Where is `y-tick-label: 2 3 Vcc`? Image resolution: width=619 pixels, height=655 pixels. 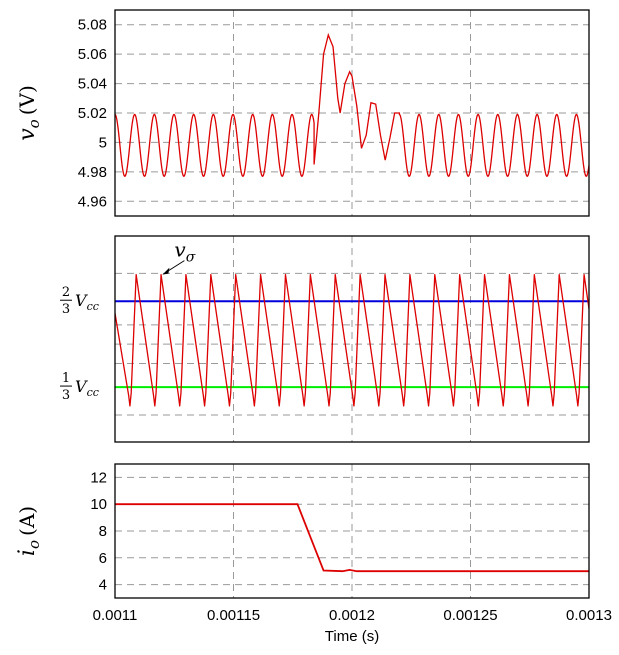
y-tick-label: 2 3 Vcc is located at coordinates (79, 301).